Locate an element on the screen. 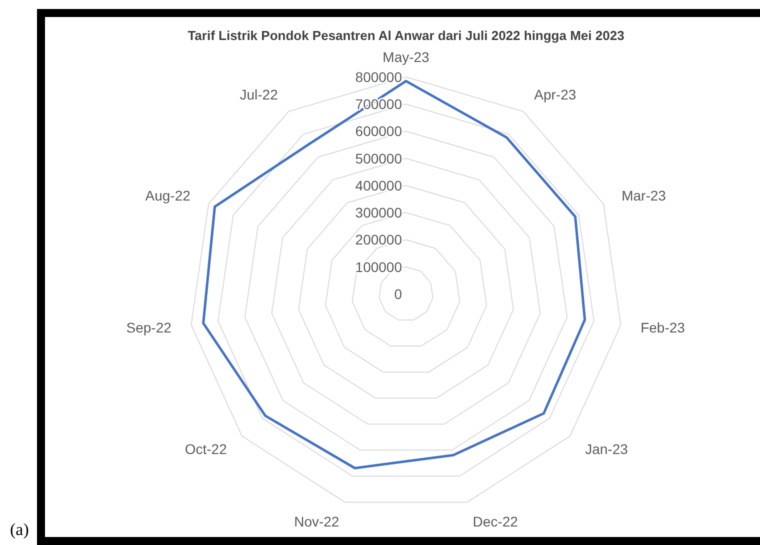 The width and height of the screenshot is (760, 545). spoke-label: Mar-23 is located at coordinates (644, 195).